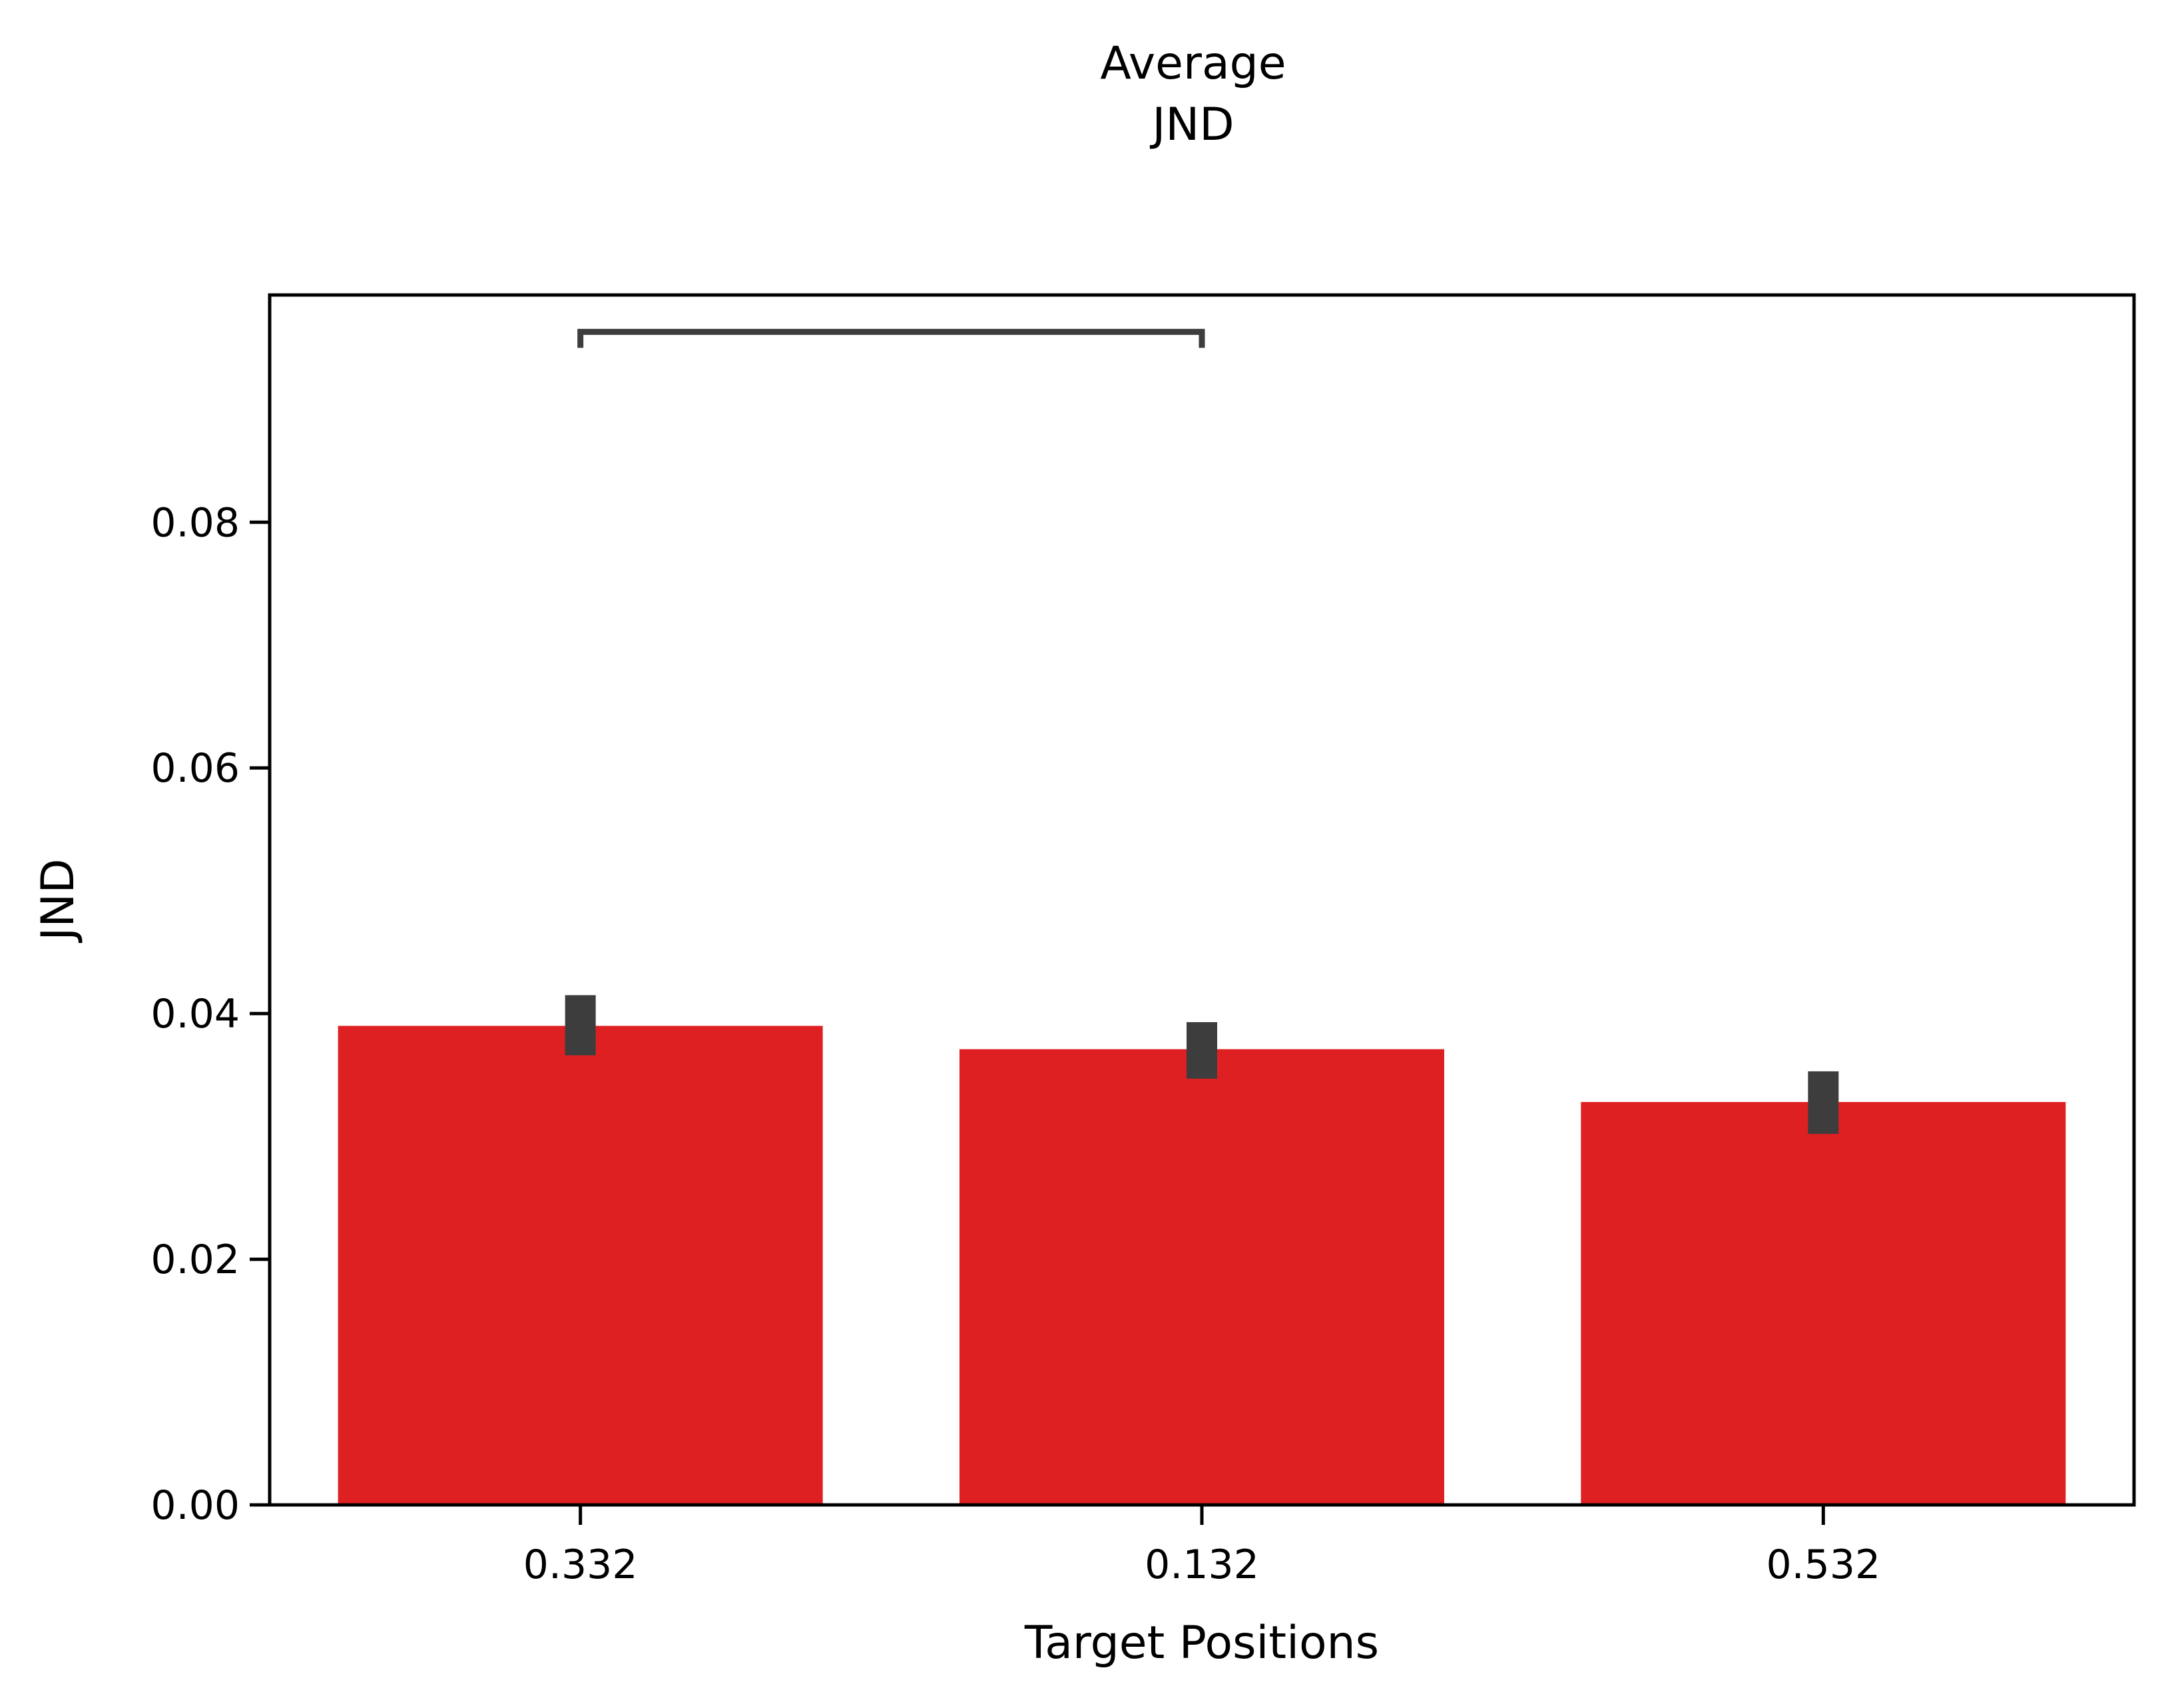 This screenshot has height=1708, width=2166. What do you see at coordinates (1823, 1303) in the screenshot?
I see `bar-0.532` at bounding box center [1823, 1303].